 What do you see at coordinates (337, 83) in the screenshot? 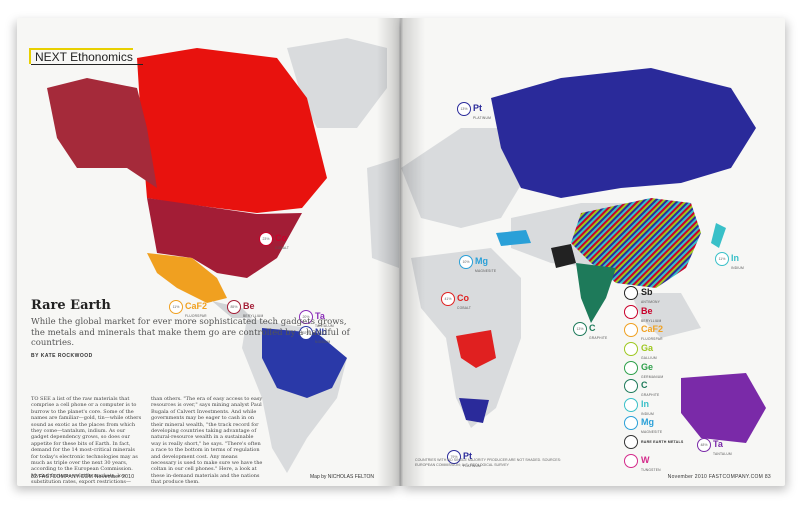
I see `greenland` at bounding box center [337, 83].